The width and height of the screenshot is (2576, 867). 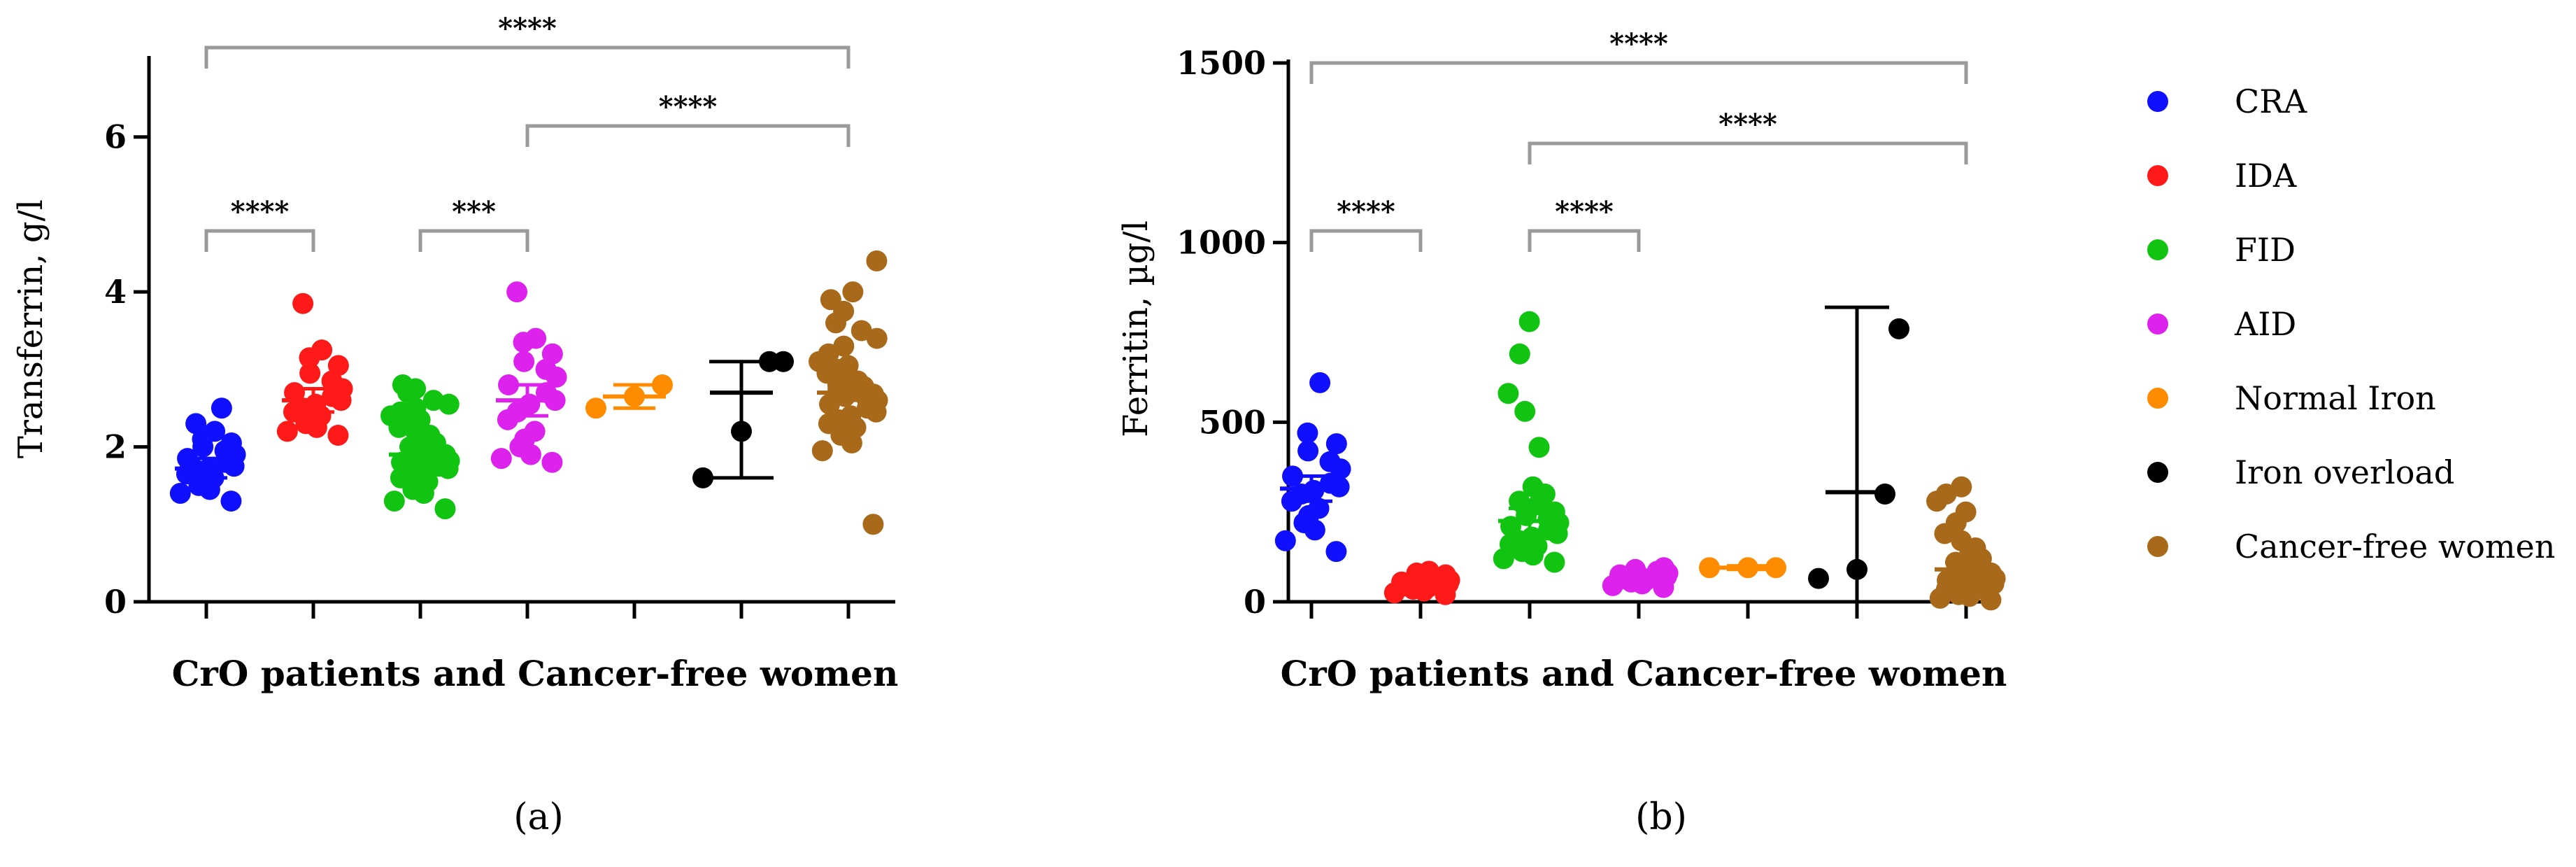 What do you see at coordinates (473, 223) in the screenshot?
I see `significance-bracket: ***` at bounding box center [473, 223].